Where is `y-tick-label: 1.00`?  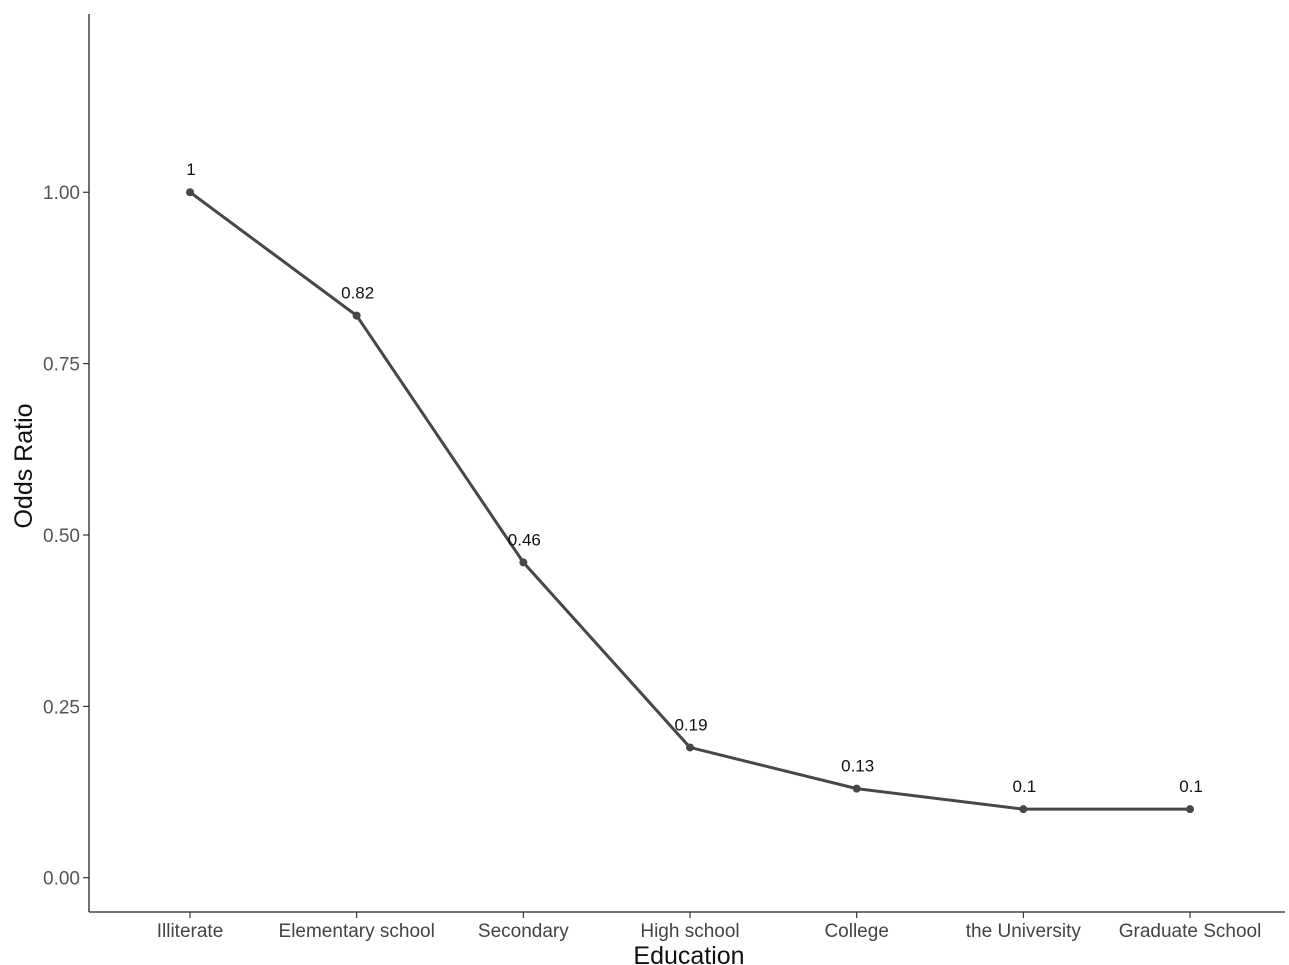 y-tick-label: 1.00 is located at coordinates (61, 193).